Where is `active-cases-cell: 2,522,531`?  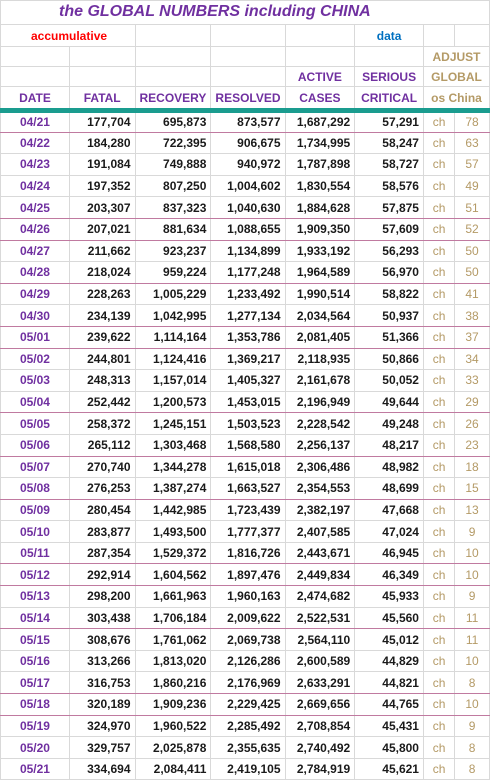 active-cases-cell: 2,522,531 is located at coordinates (320, 618).